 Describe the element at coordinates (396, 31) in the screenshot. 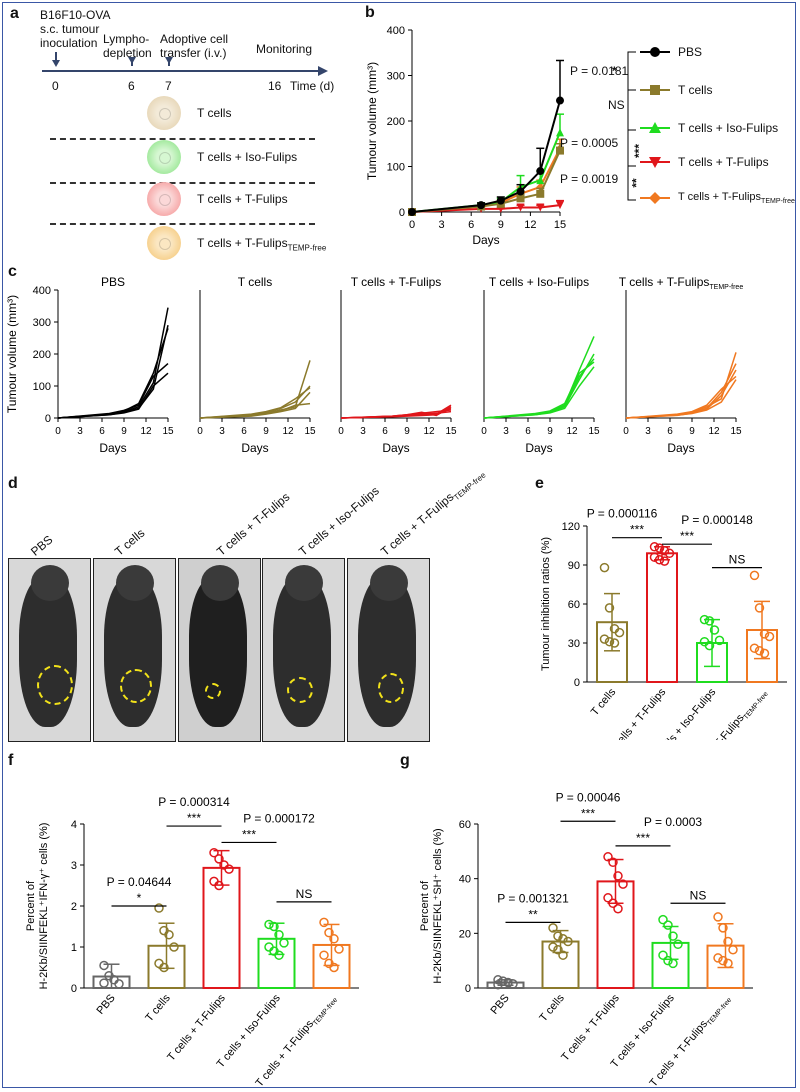

I see `y-tick-label: 400` at that location.